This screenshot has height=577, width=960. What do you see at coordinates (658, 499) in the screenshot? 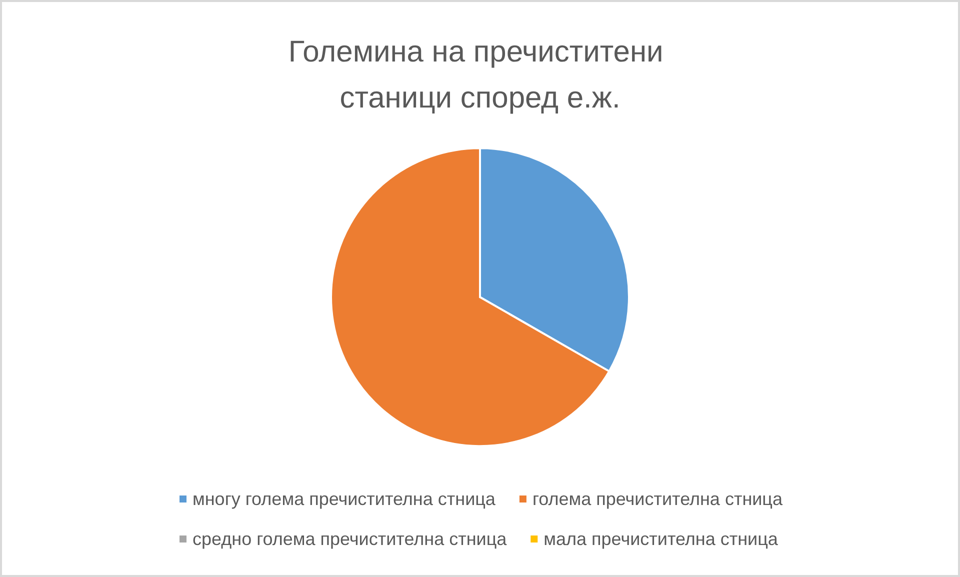
I see `legend-label: голема пречистителна стница` at bounding box center [658, 499].